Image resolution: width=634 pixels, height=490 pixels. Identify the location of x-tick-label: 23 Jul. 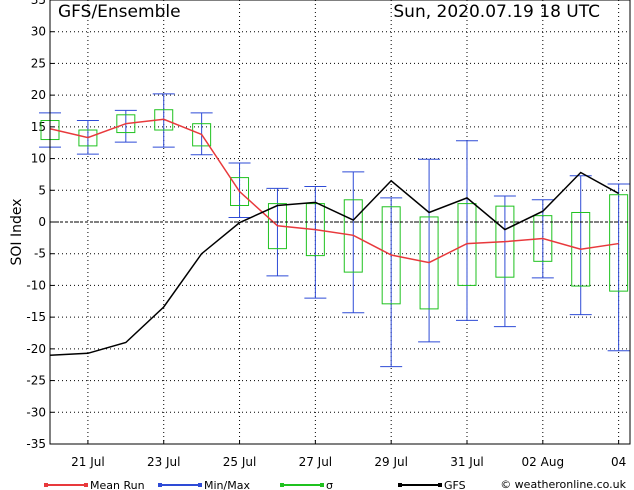
(164, 462).